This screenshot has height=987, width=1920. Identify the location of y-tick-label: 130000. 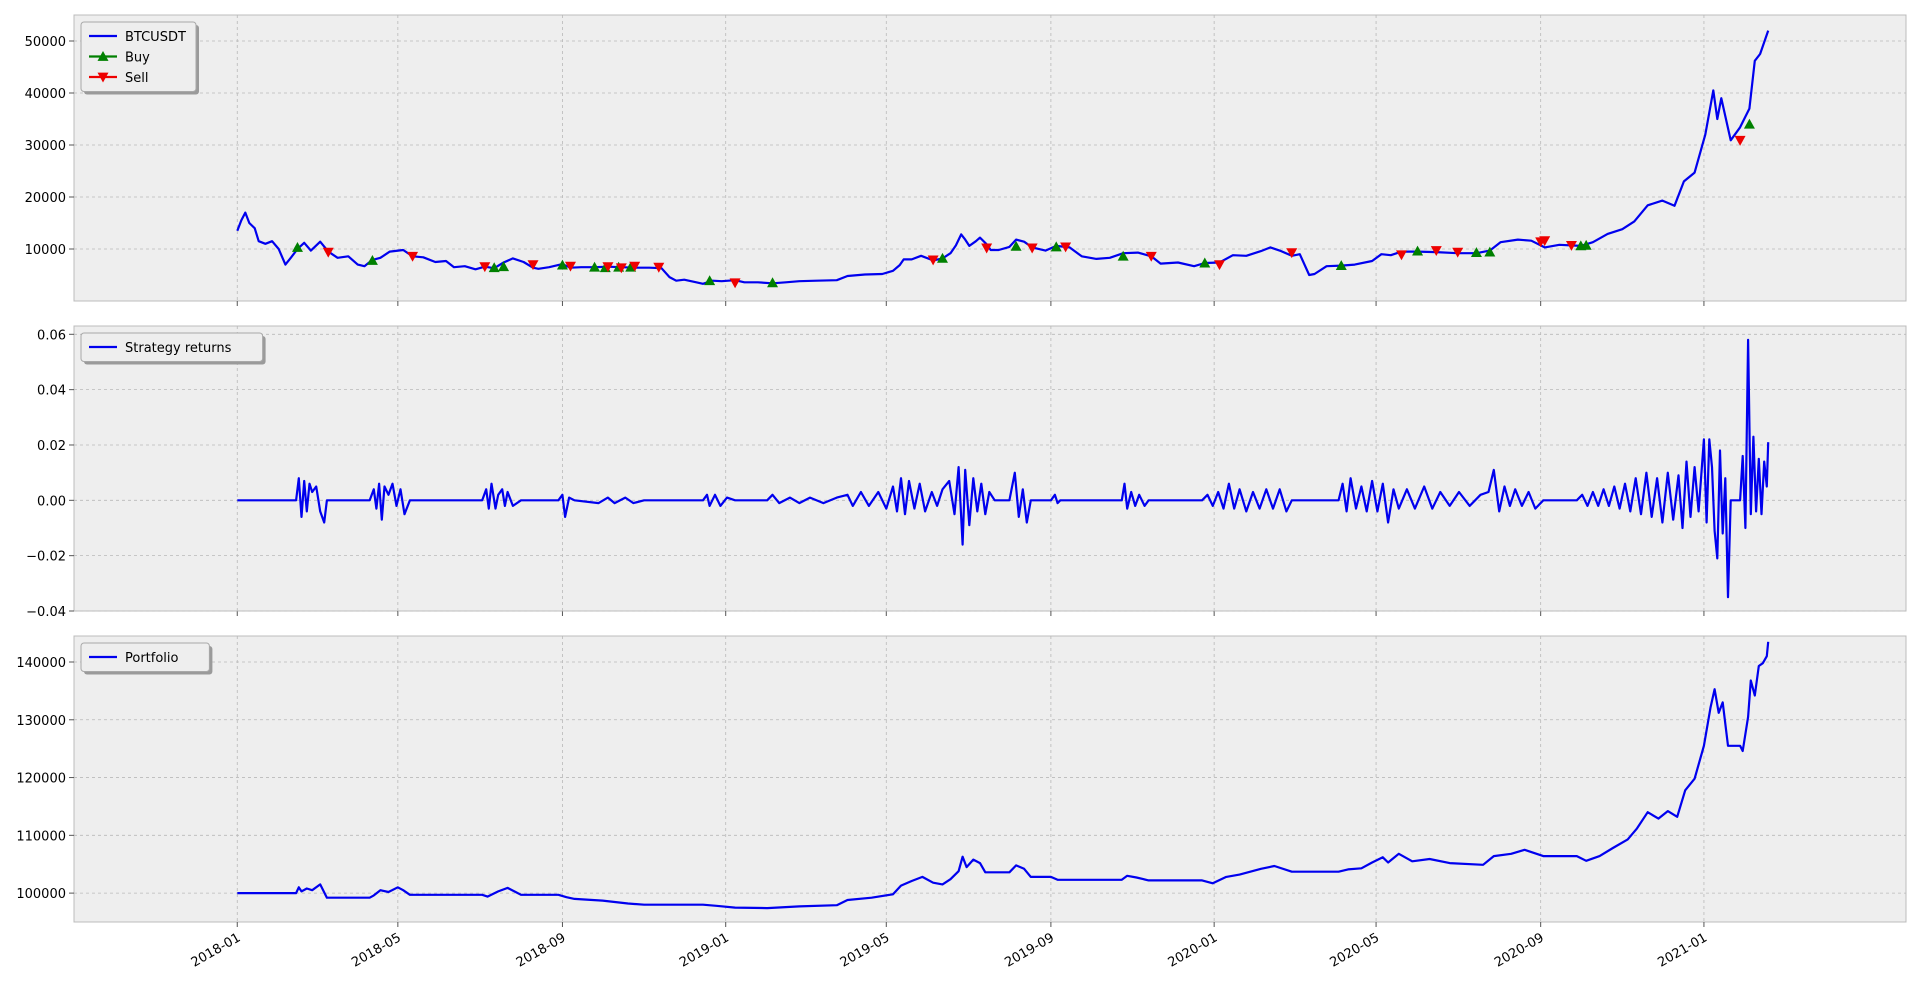
(41, 721).